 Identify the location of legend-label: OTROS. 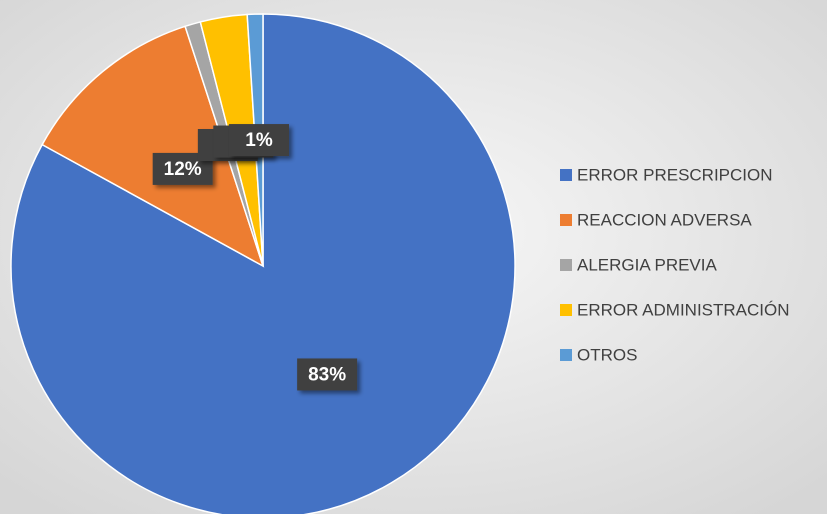
(607, 354).